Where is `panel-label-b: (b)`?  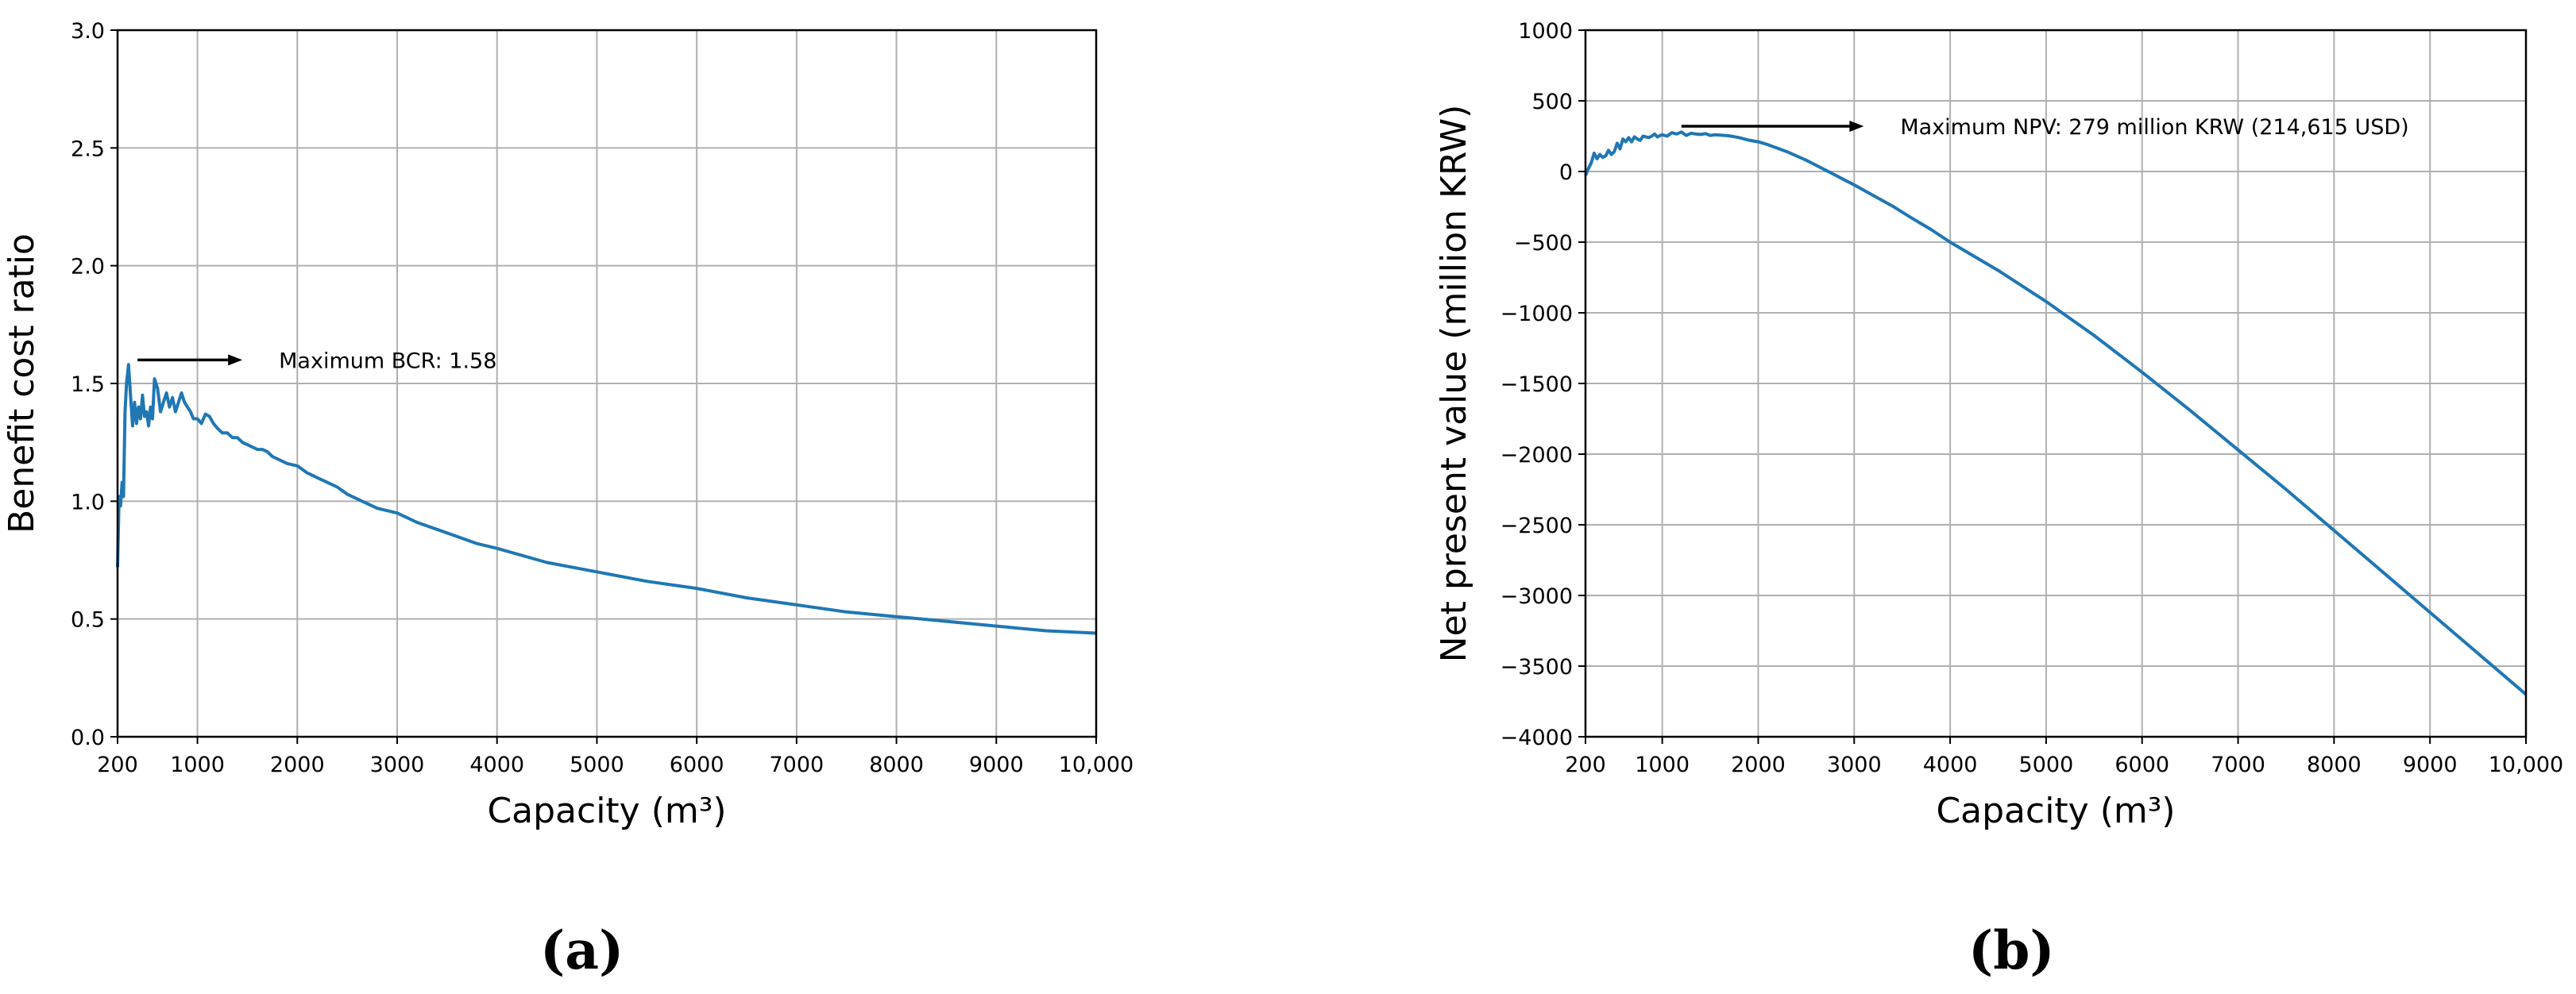 panel-label-b: (b) is located at coordinates (2012, 950).